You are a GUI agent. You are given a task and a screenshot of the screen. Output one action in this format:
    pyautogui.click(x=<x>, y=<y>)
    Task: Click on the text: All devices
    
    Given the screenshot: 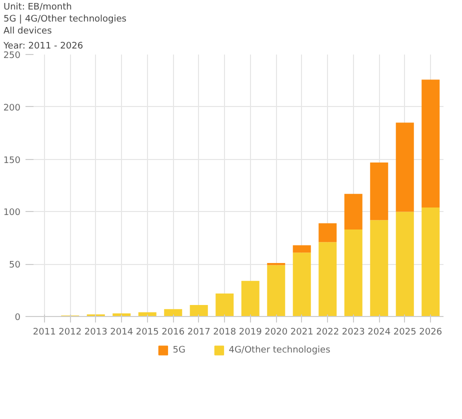 What is the action you would take?
    pyautogui.click(x=28, y=31)
    